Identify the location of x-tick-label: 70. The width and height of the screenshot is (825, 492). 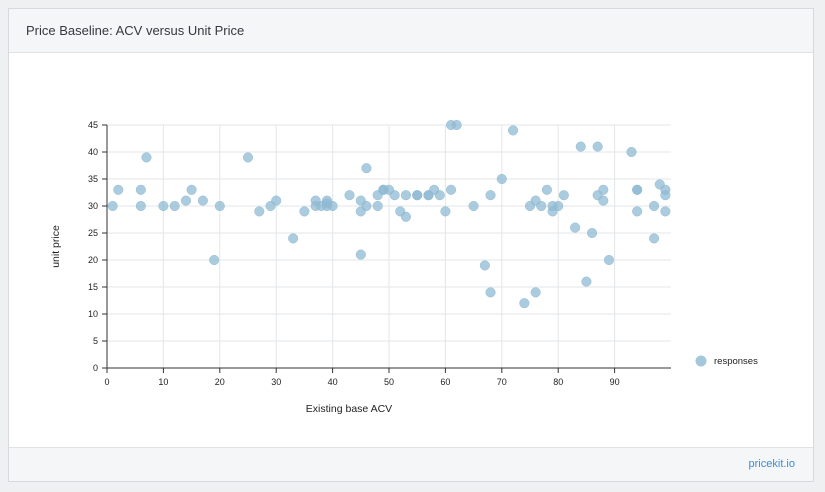
(502, 382).